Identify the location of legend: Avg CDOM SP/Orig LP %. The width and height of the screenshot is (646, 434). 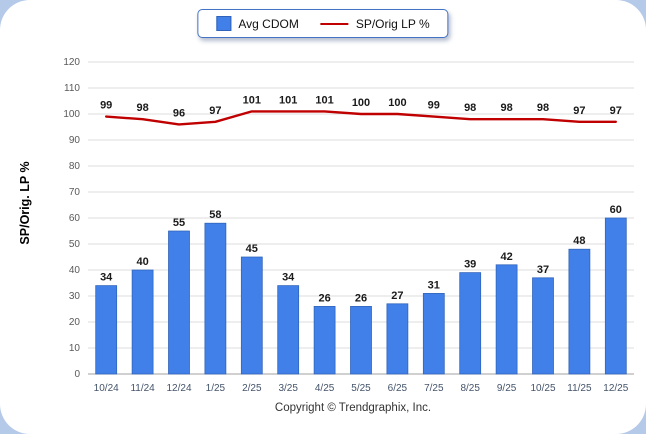
(323, 23).